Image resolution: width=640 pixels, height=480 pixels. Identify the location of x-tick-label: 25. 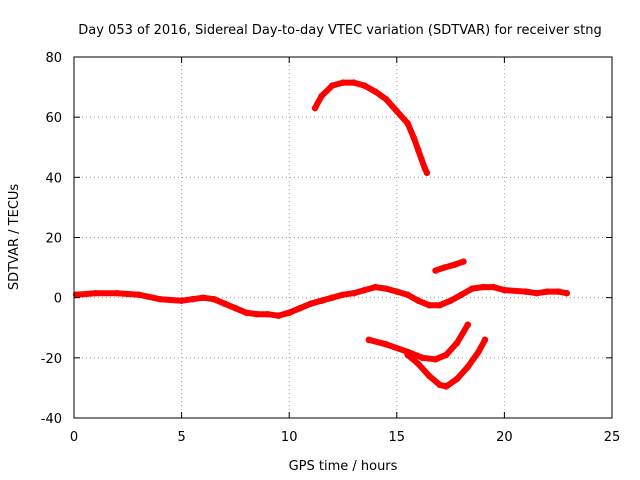
(612, 437).